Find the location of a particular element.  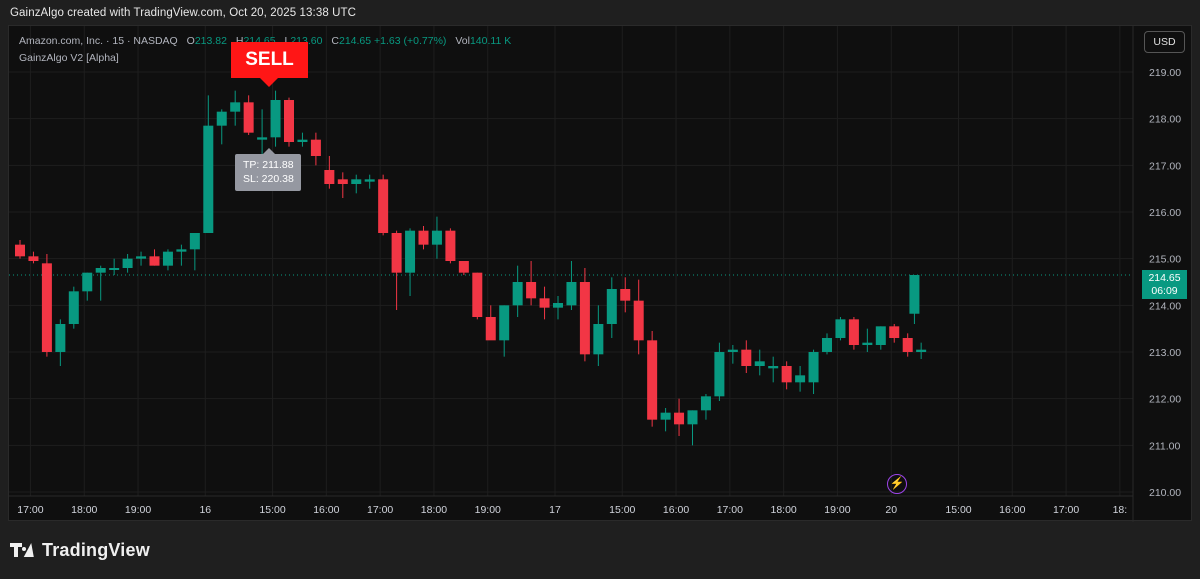

y-tick-label: 211.00 is located at coordinates (1164, 446).